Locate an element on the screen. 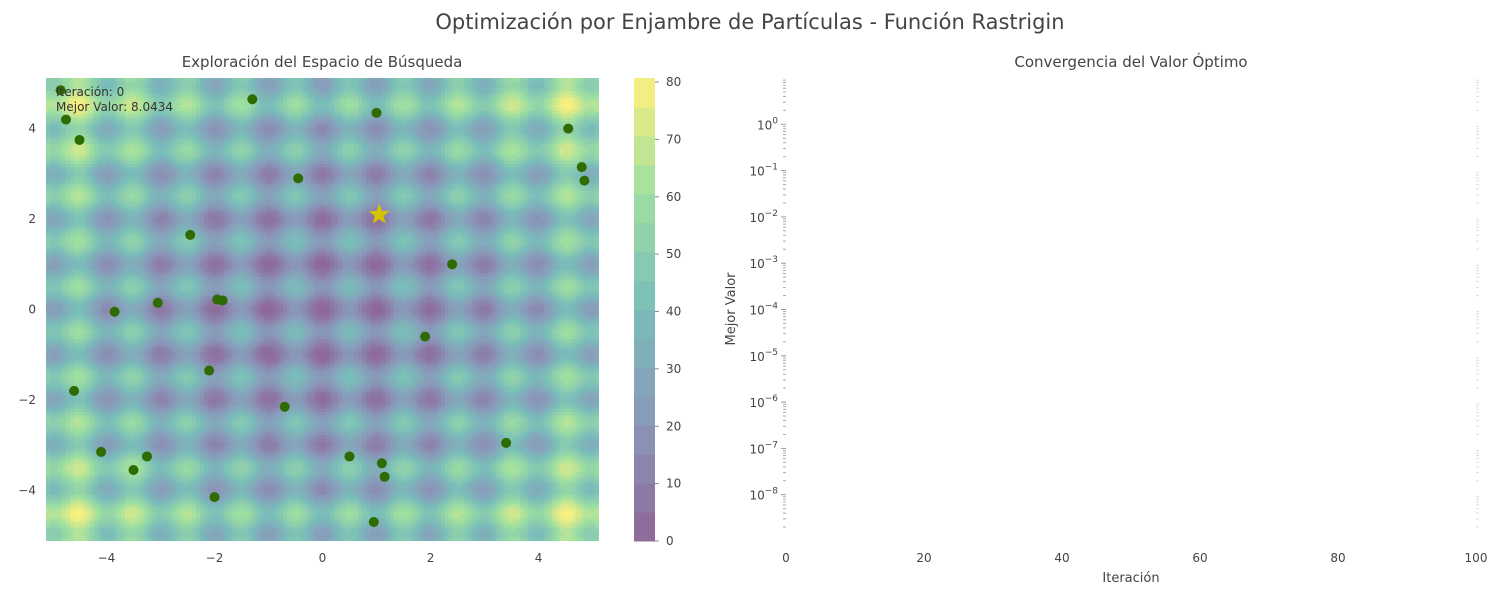 This screenshot has height=600, width=1500. convergence-y-tick-label: 10⁻⁷ is located at coordinates (763, 448).